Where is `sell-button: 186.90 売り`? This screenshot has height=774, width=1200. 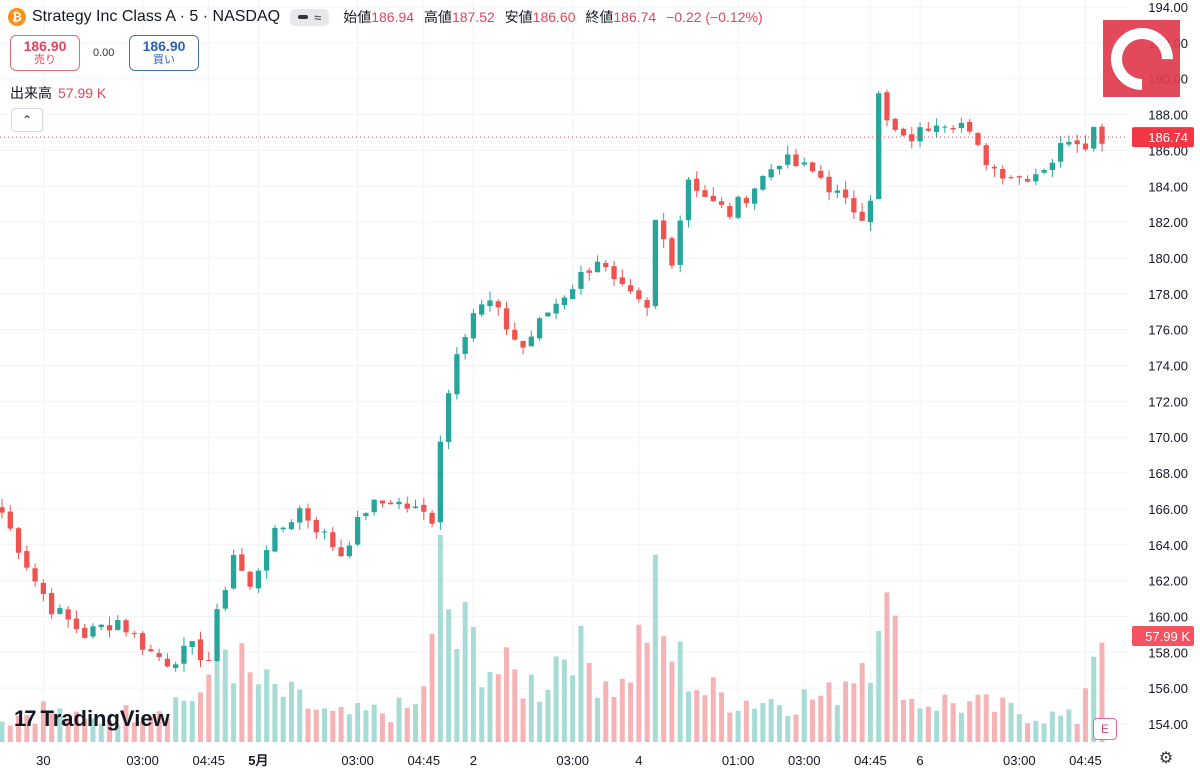
sell-button: 186.90 売り is located at coordinates (45, 53).